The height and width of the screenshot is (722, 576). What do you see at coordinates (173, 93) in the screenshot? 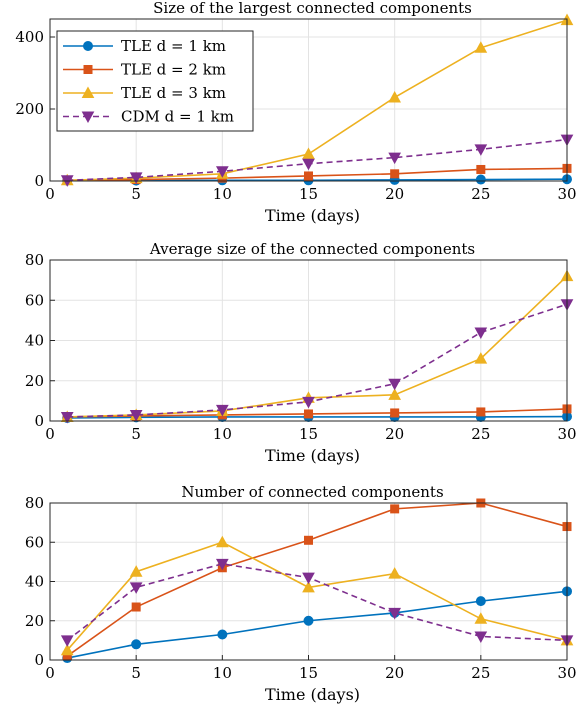
I see `legend-label: TLE d = 3 km` at bounding box center [173, 93].